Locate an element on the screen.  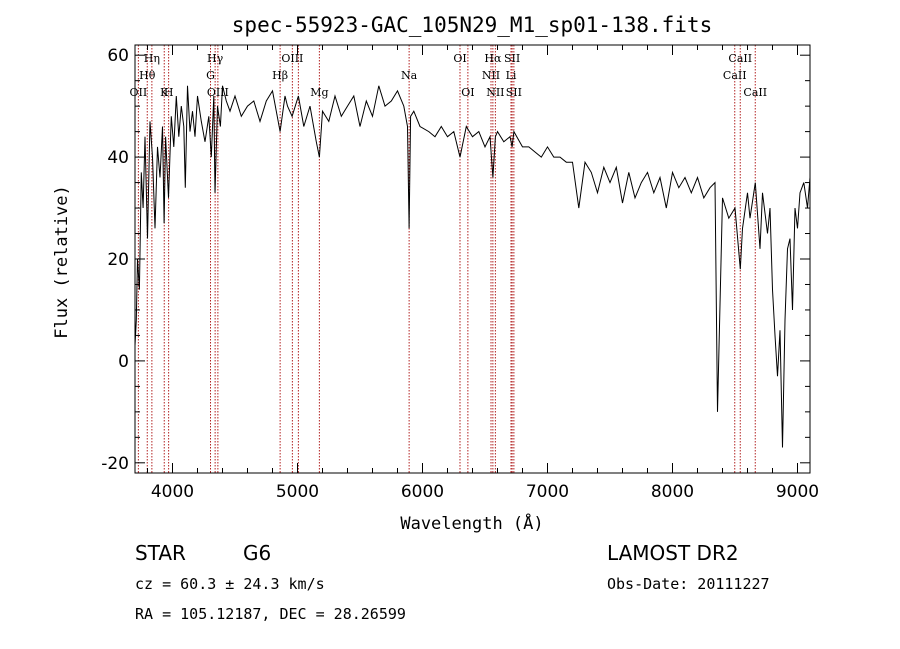
spectral-line-label: Na is located at coordinates (409, 75).